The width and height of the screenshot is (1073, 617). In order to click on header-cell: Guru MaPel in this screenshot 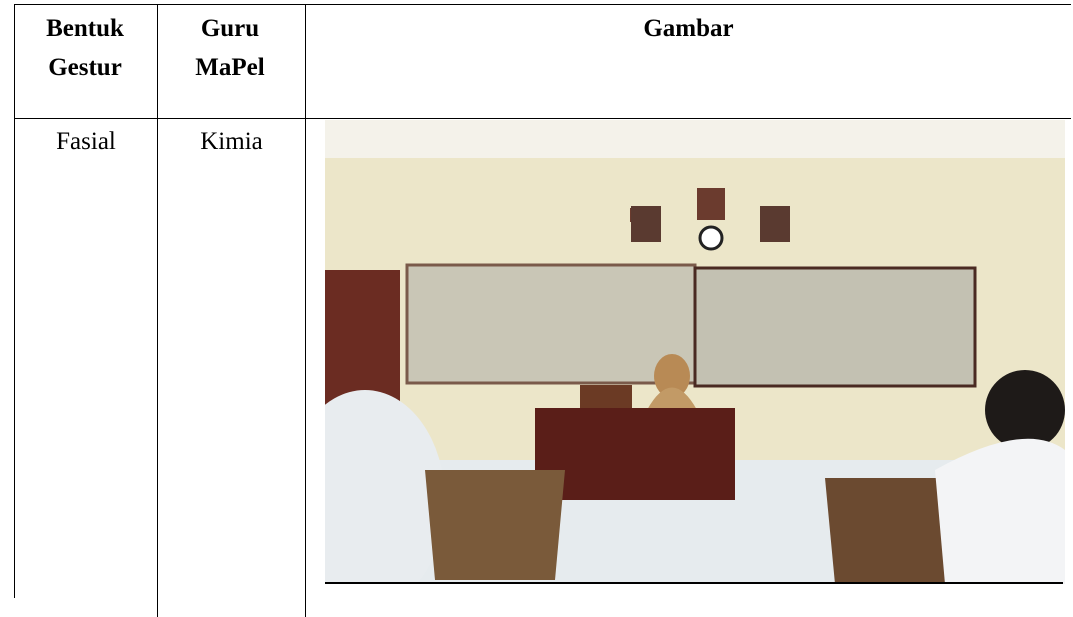, I will do `click(230, 48)`.